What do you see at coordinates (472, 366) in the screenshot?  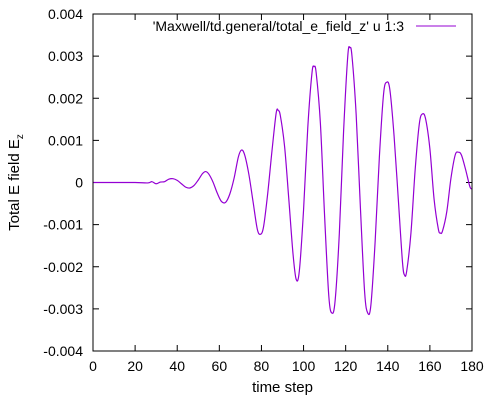 I see `x-tick-label: 180` at bounding box center [472, 366].